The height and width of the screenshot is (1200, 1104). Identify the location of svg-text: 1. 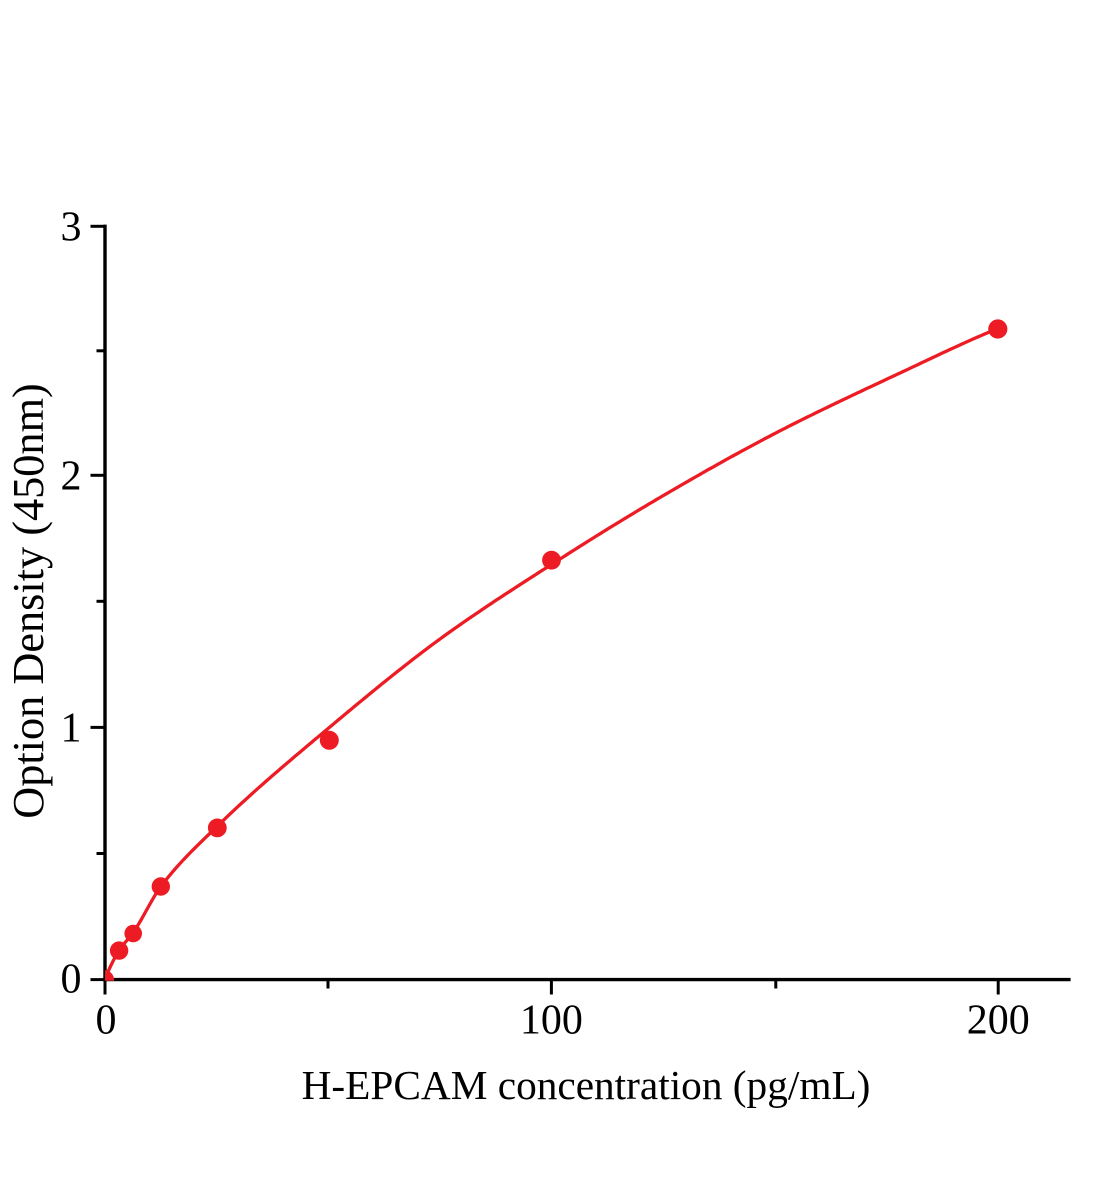
(71, 728).